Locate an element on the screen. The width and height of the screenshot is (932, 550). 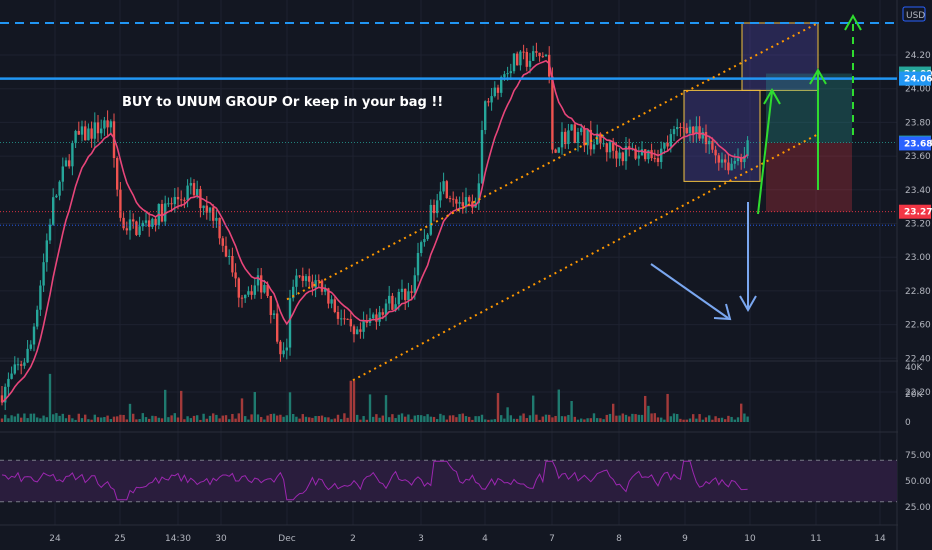
price-tick-label: 22.80 is located at coordinates (918, 292).